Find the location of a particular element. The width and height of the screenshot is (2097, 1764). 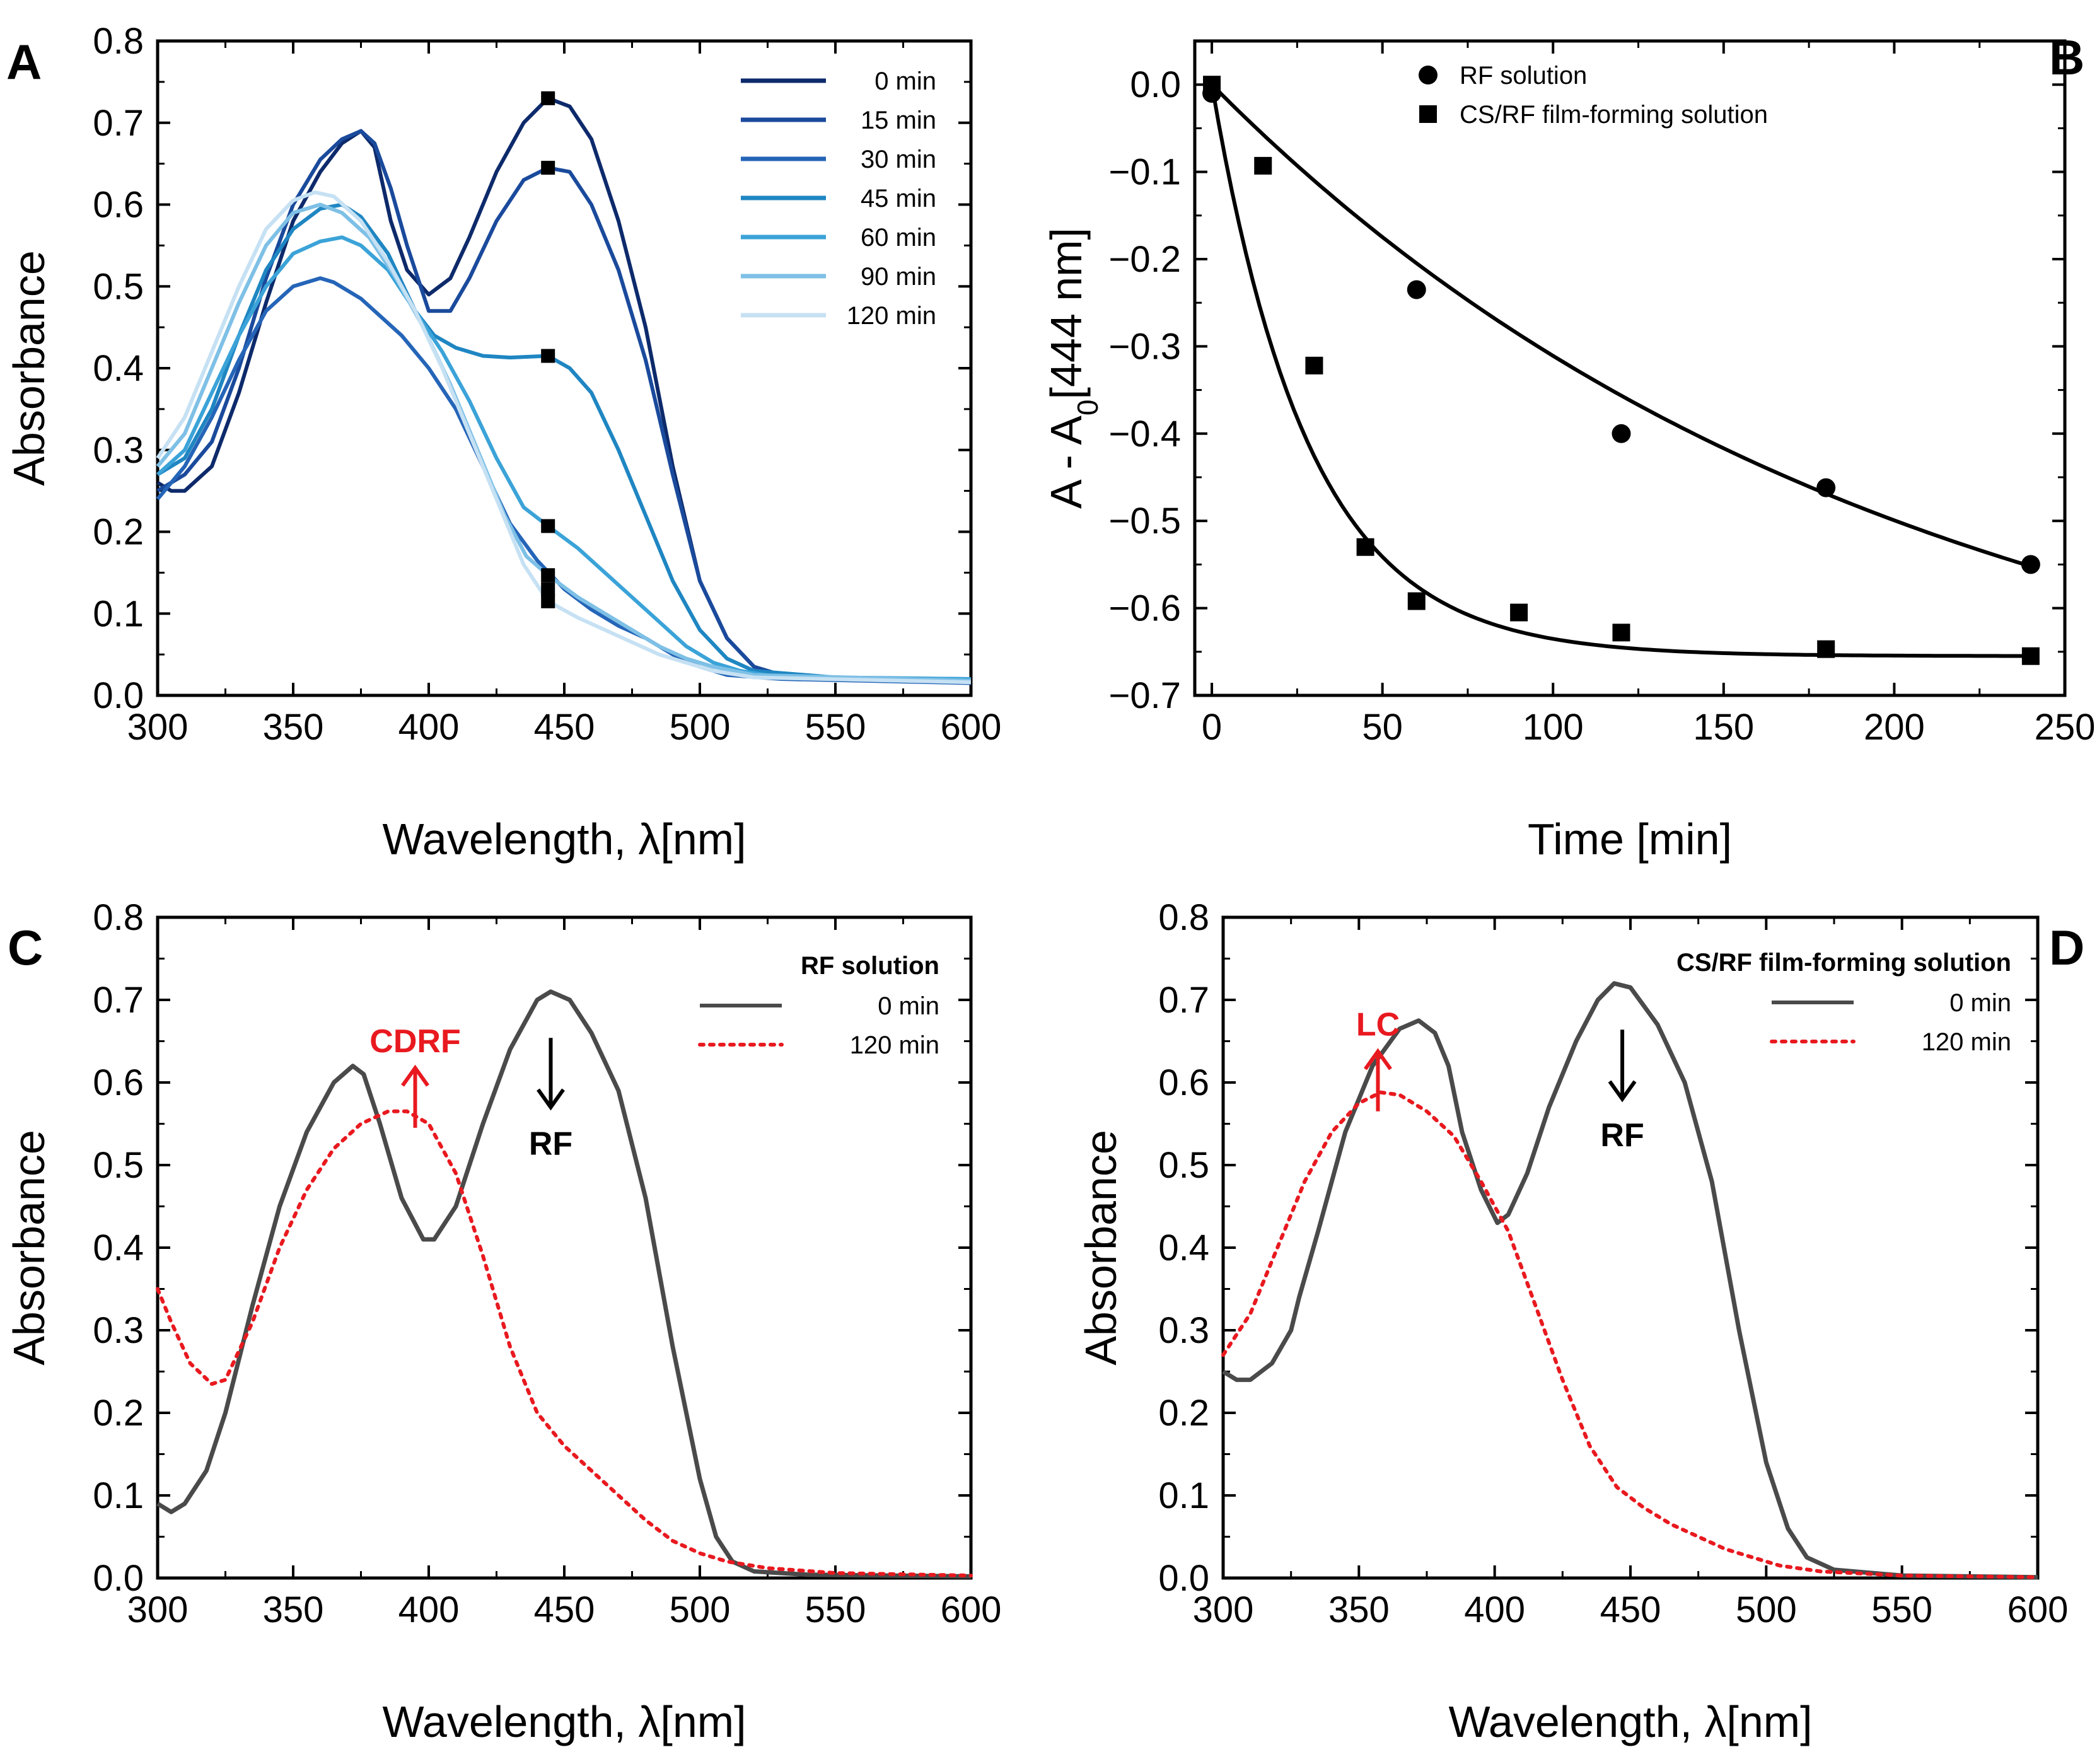

y-tick-label: −0.1 is located at coordinates (1145, 172).